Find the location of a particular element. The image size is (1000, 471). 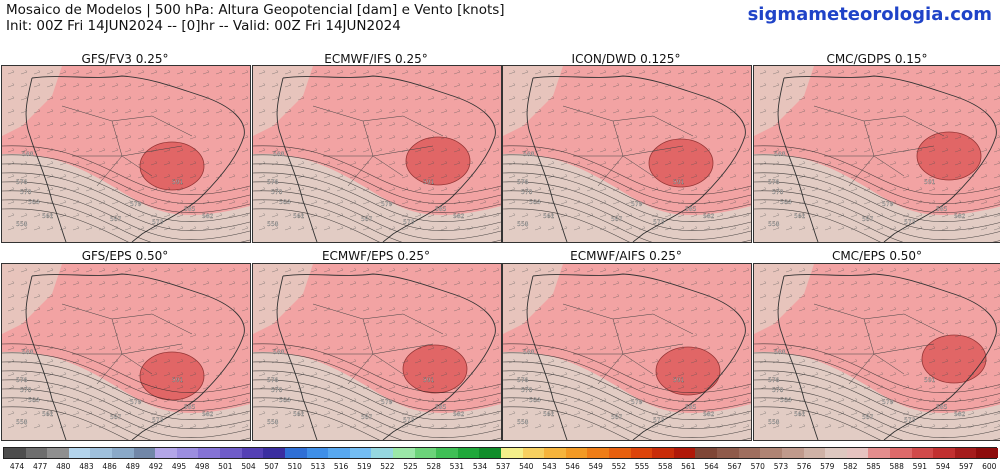

colorbar-tick: 585 is located at coordinates (873, 466).